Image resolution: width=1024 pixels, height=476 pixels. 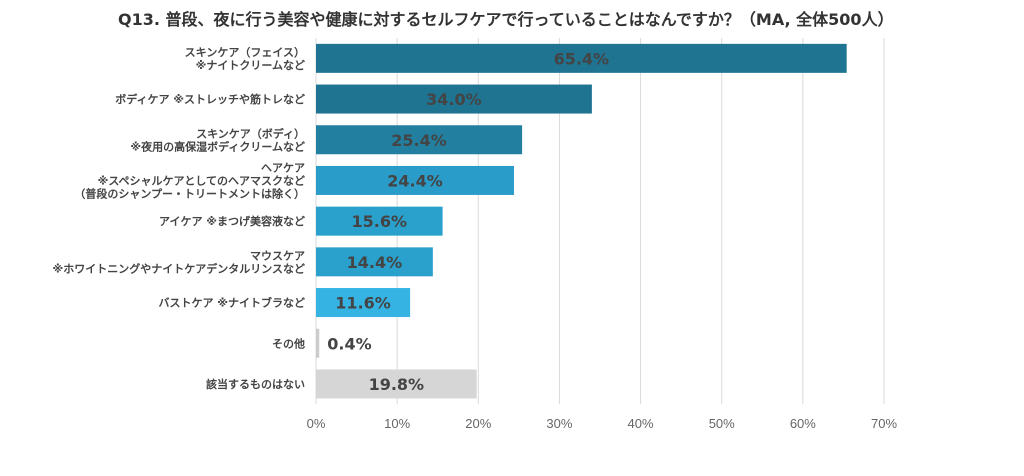 I want to click on x-tick-label: 40%, so click(x=641, y=423).